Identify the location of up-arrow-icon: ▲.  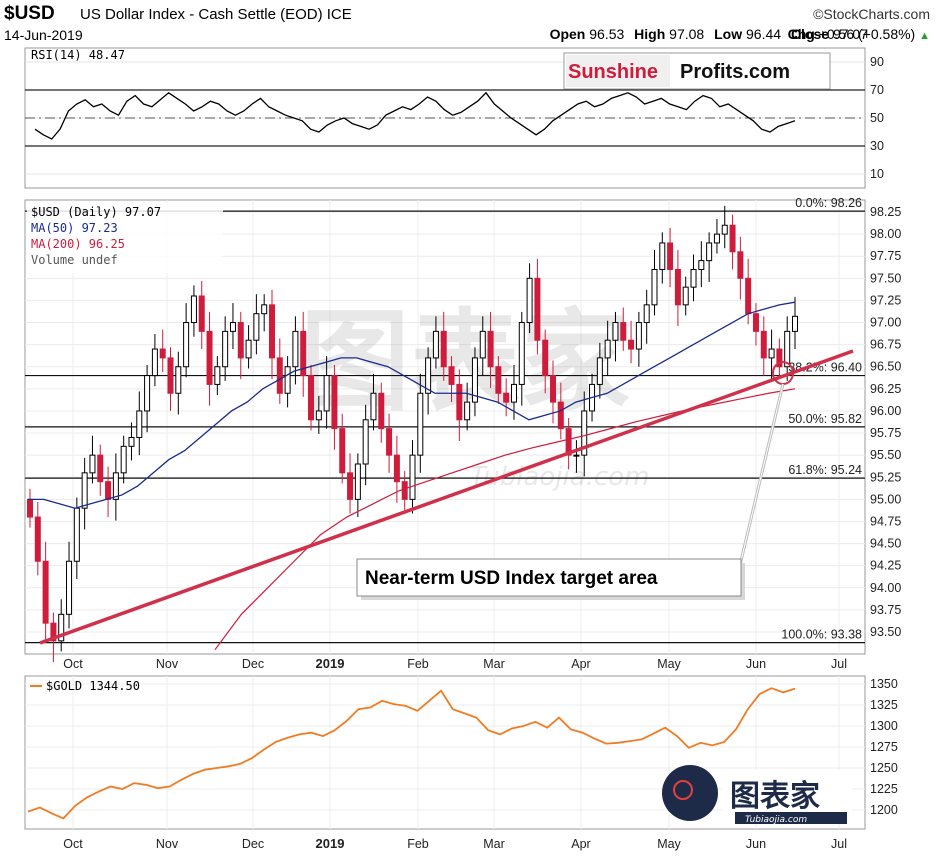
(924, 36).